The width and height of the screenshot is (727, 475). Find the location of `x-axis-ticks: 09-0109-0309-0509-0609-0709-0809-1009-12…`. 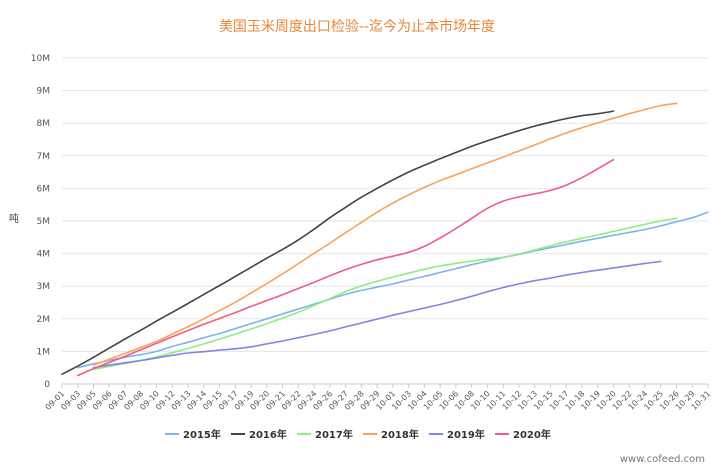

x-axis-ticks: 09-0109-0309-0509-0609-0709-0809-1009-12… is located at coordinates (378, 398).